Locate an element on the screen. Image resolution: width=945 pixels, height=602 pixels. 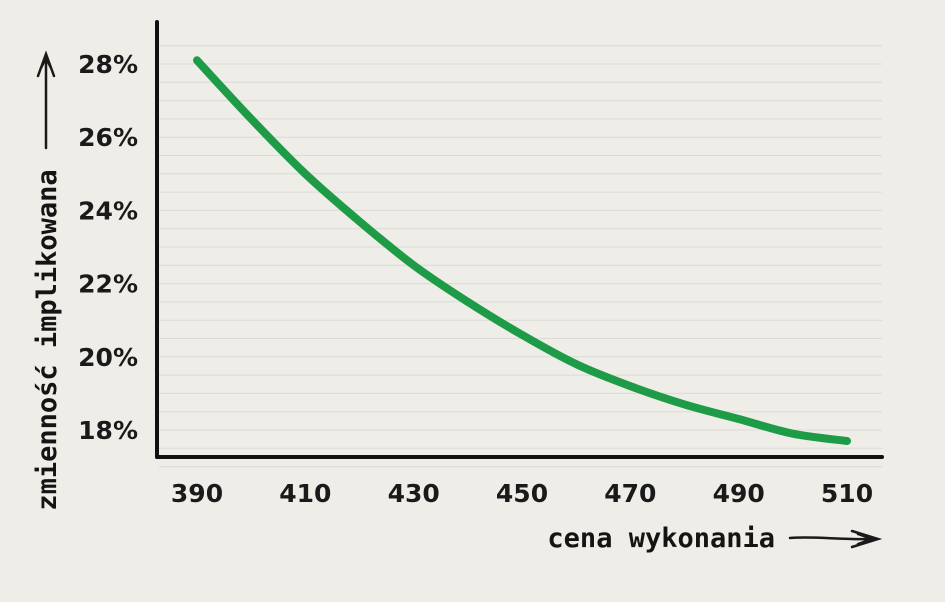
y-tick-label: 26% is located at coordinates (108, 137).